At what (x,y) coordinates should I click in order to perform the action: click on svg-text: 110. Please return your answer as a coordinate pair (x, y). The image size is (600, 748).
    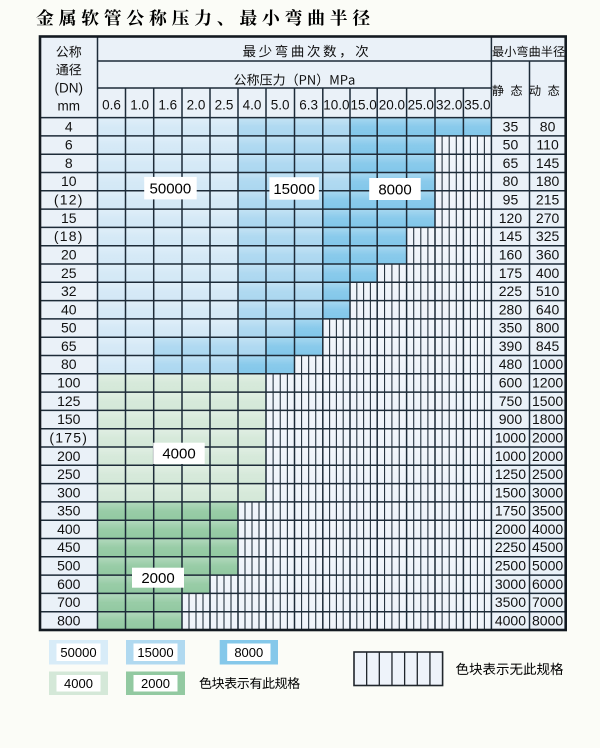
    Looking at the image, I should click on (547, 145).